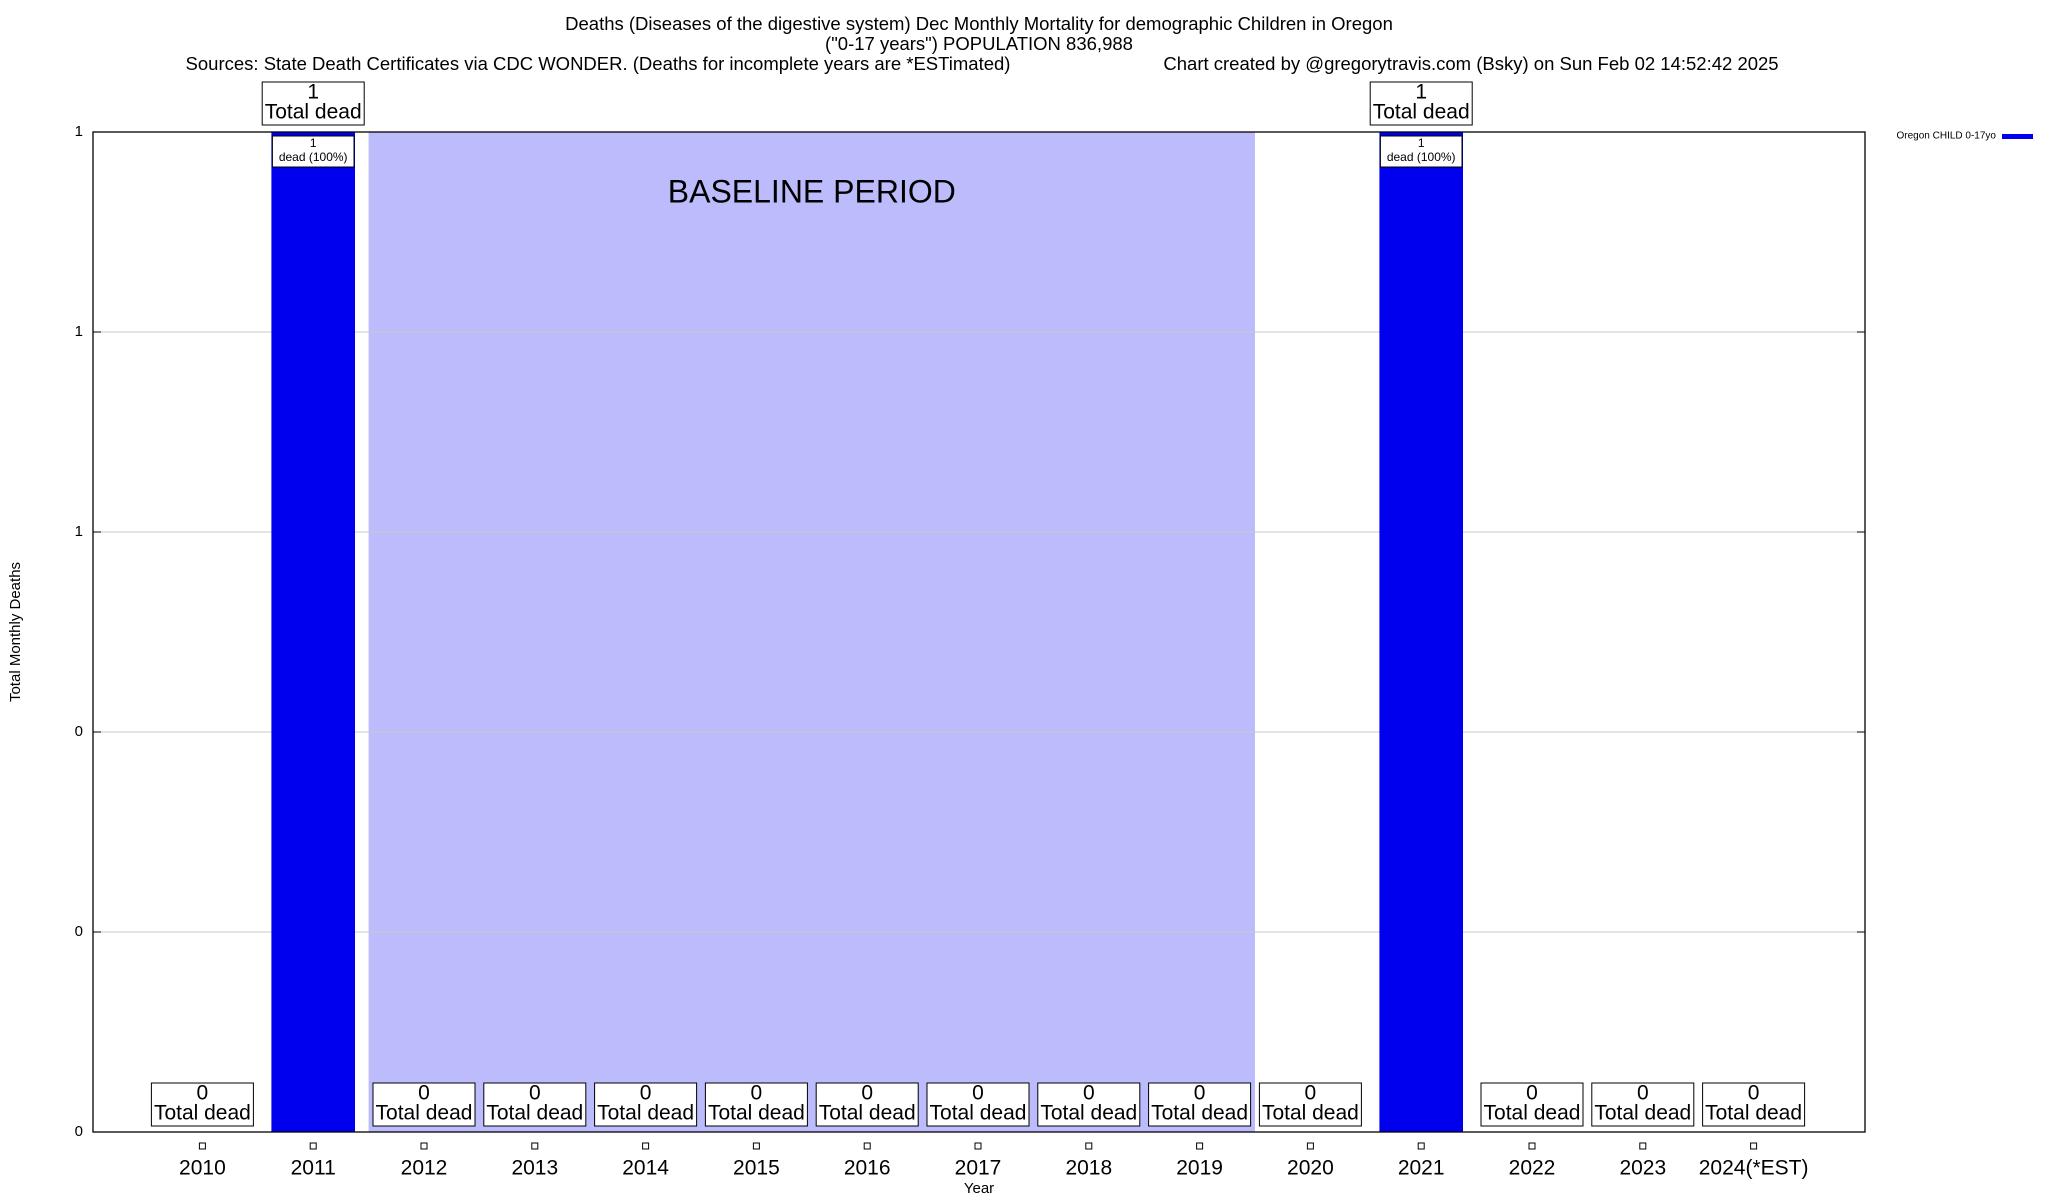 The height and width of the screenshot is (1200, 2048). What do you see at coordinates (15, 632) in the screenshot?
I see `y-axis-label: Total Monthly Deaths` at bounding box center [15, 632].